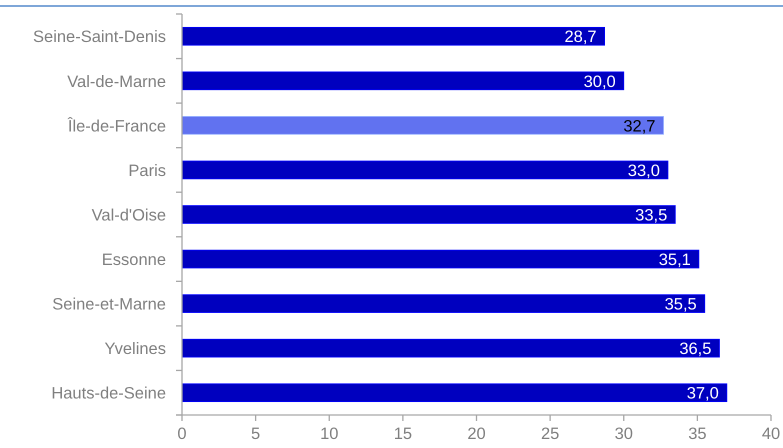  What do you see at coordinates (644, 171) in the screenshot?
I see `data-label: 33,0` at bounding box center [644, 171].